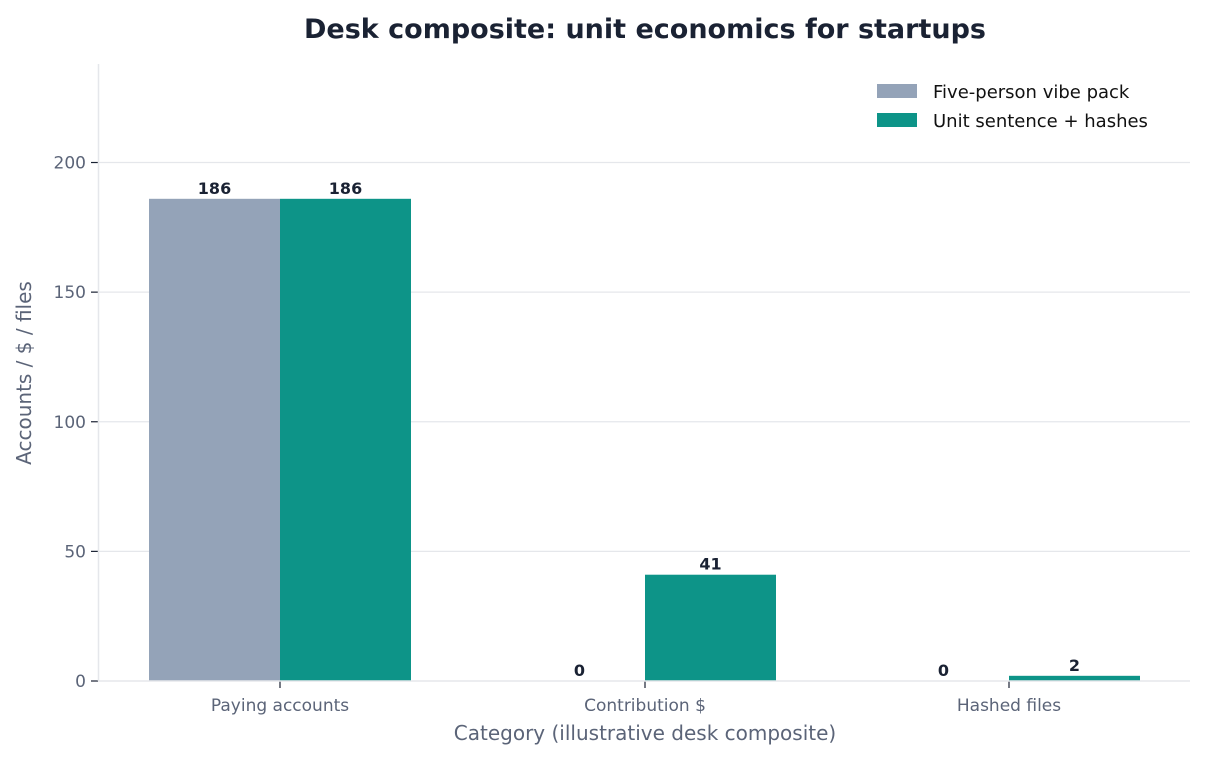  I want to click on legend-label: Five-person vibe pack, so click(1031, 92).